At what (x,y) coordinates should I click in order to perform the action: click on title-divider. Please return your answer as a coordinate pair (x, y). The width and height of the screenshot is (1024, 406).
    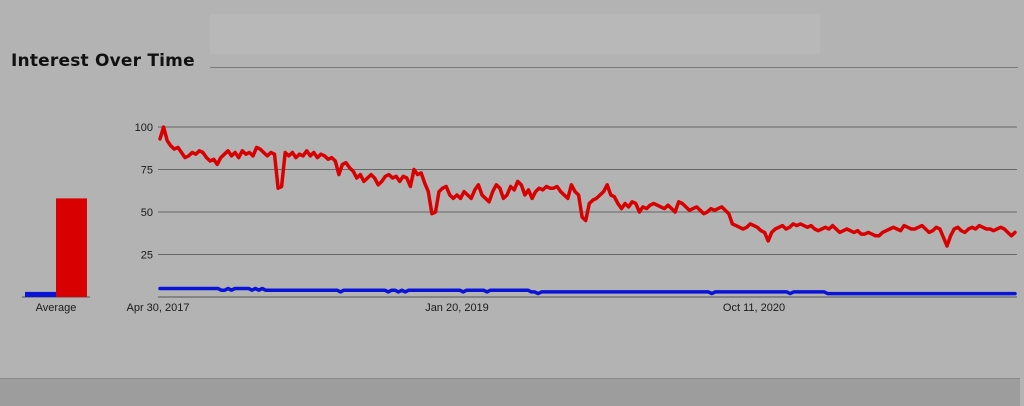
    Looking at the image, I should click on (614, 67).